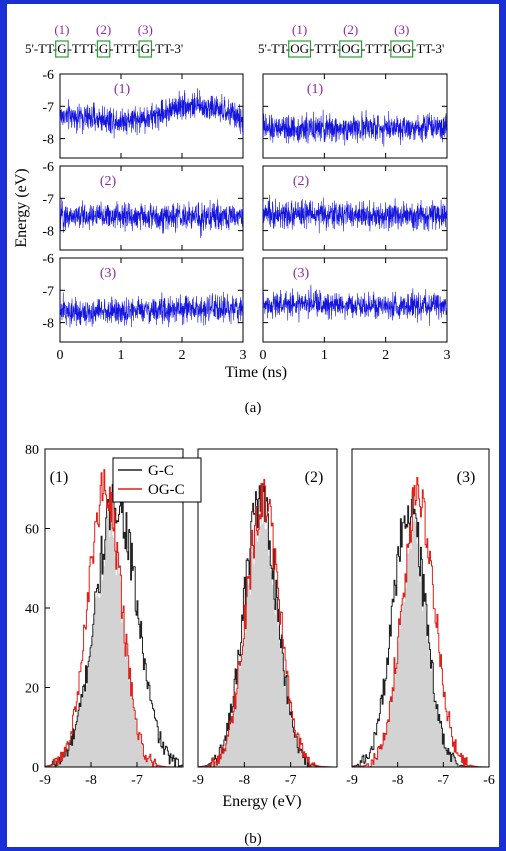 The image size is (506, 851). I want to click on histogram-subplot: -9 -8 -7 (2), so click(265, 618).